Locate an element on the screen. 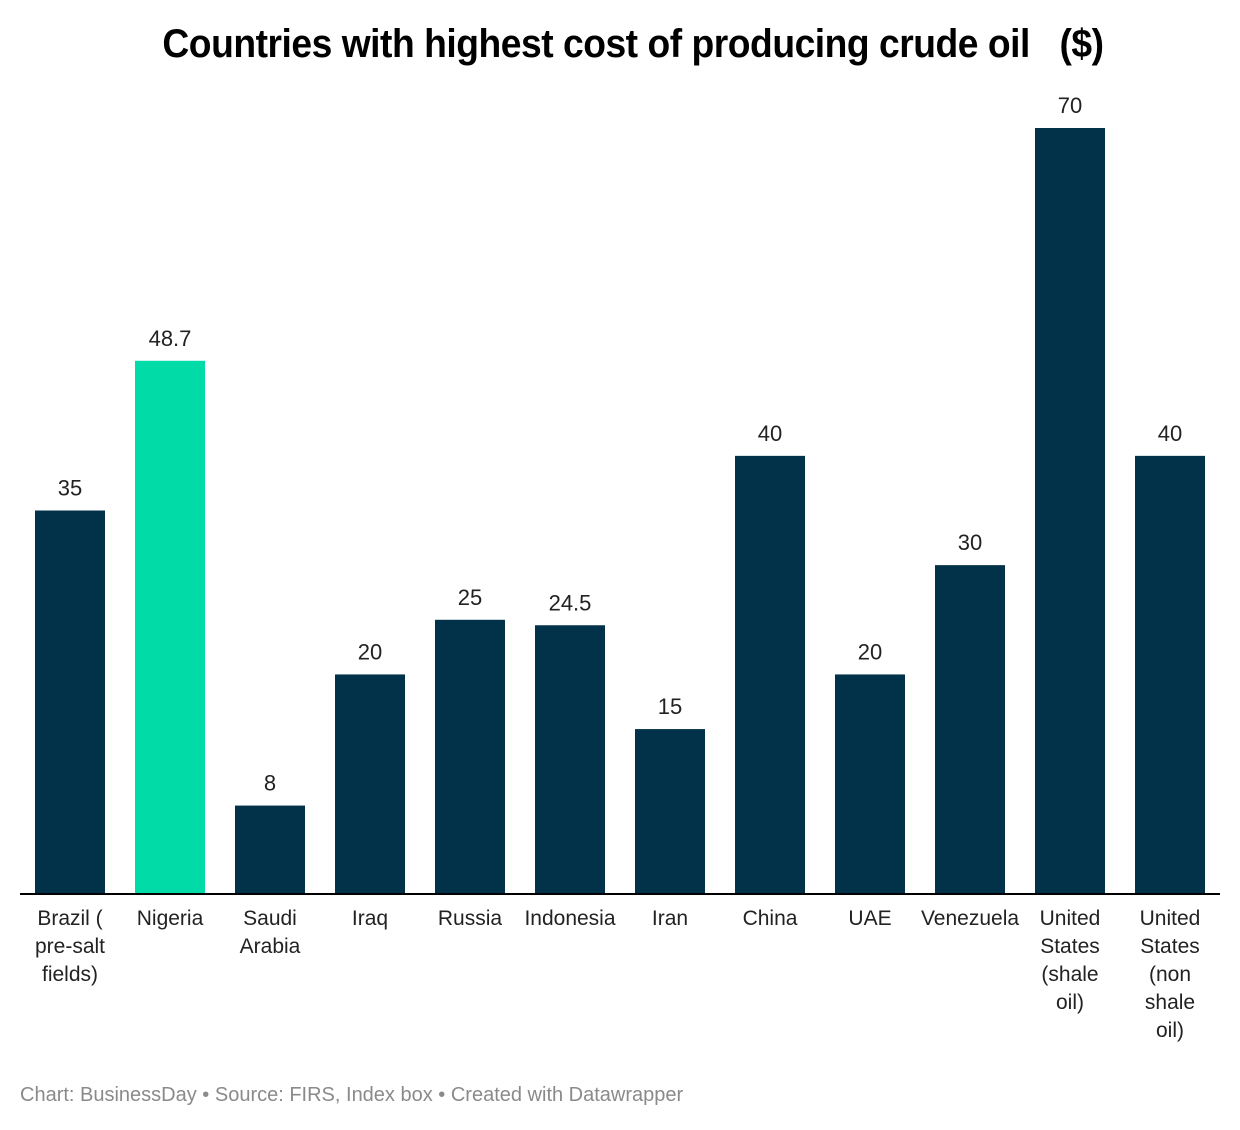 The image size is (1240, 1130). category-label: Russia is located at coordinates (470, 918).